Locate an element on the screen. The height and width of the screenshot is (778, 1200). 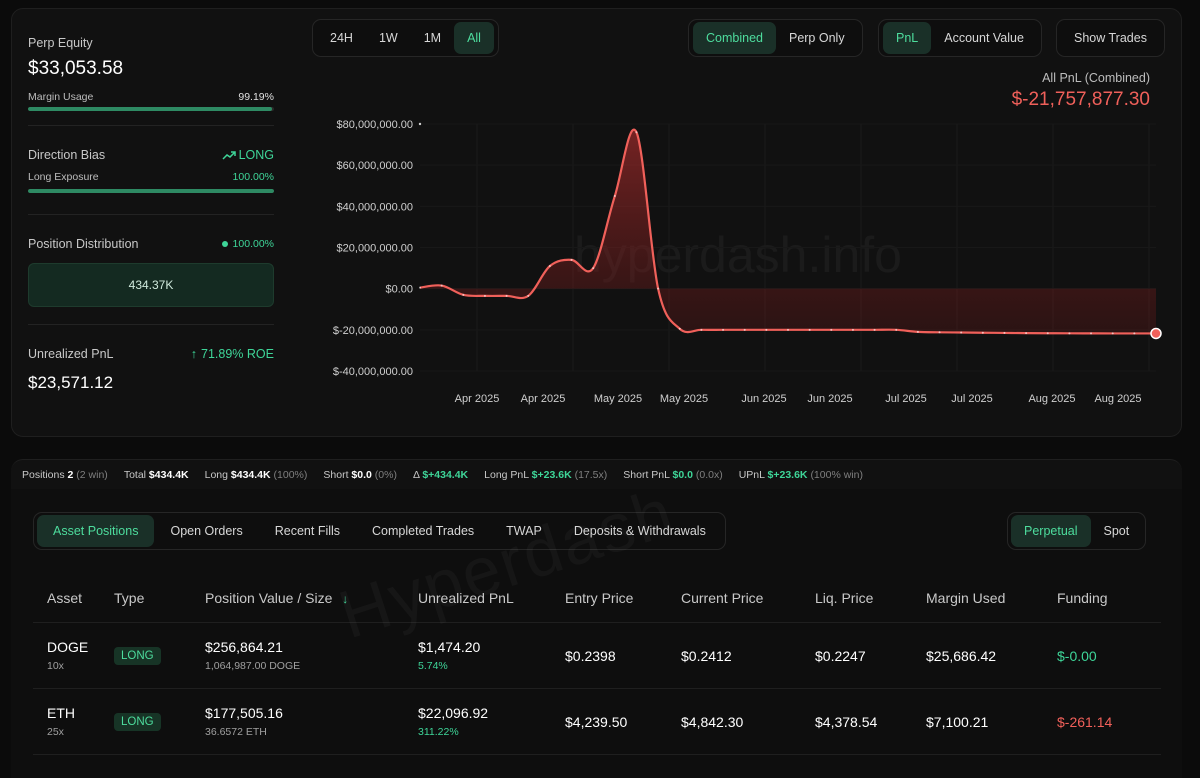
asset-cell: DOGE 10x is located at coordinates (68, 655).